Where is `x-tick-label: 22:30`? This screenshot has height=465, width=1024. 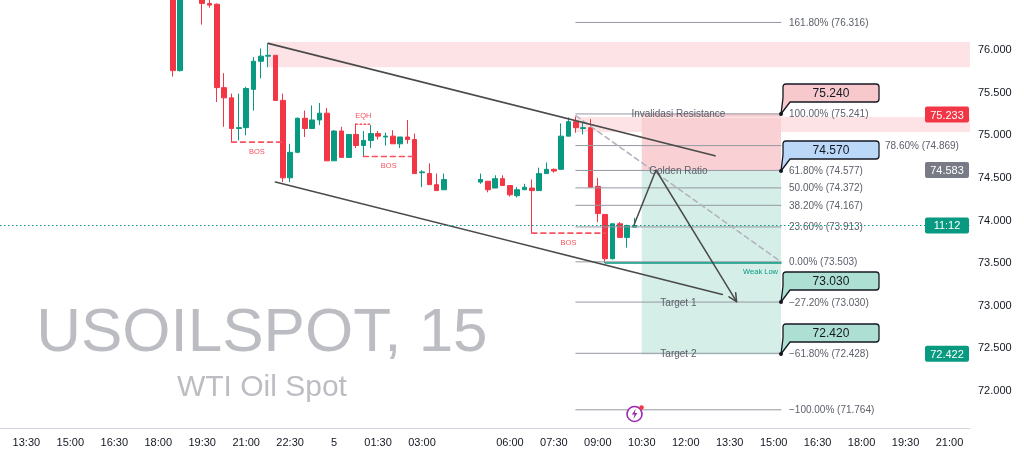 x-tick-label: 22:30 is located at coordinates (290, 441).